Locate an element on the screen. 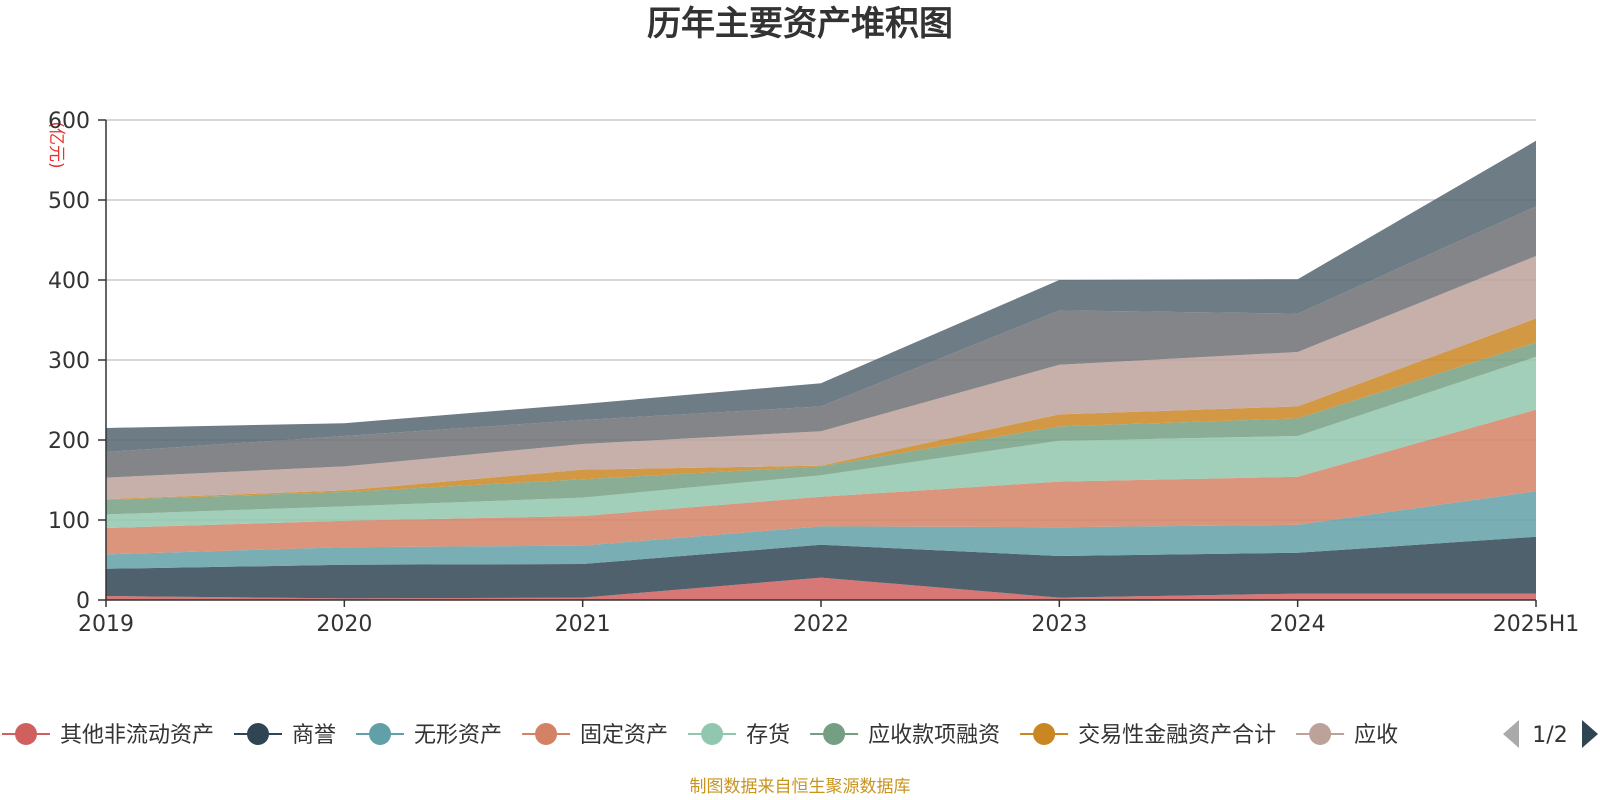  x-tick-label: 2020 is located at coordinates (344, 624).